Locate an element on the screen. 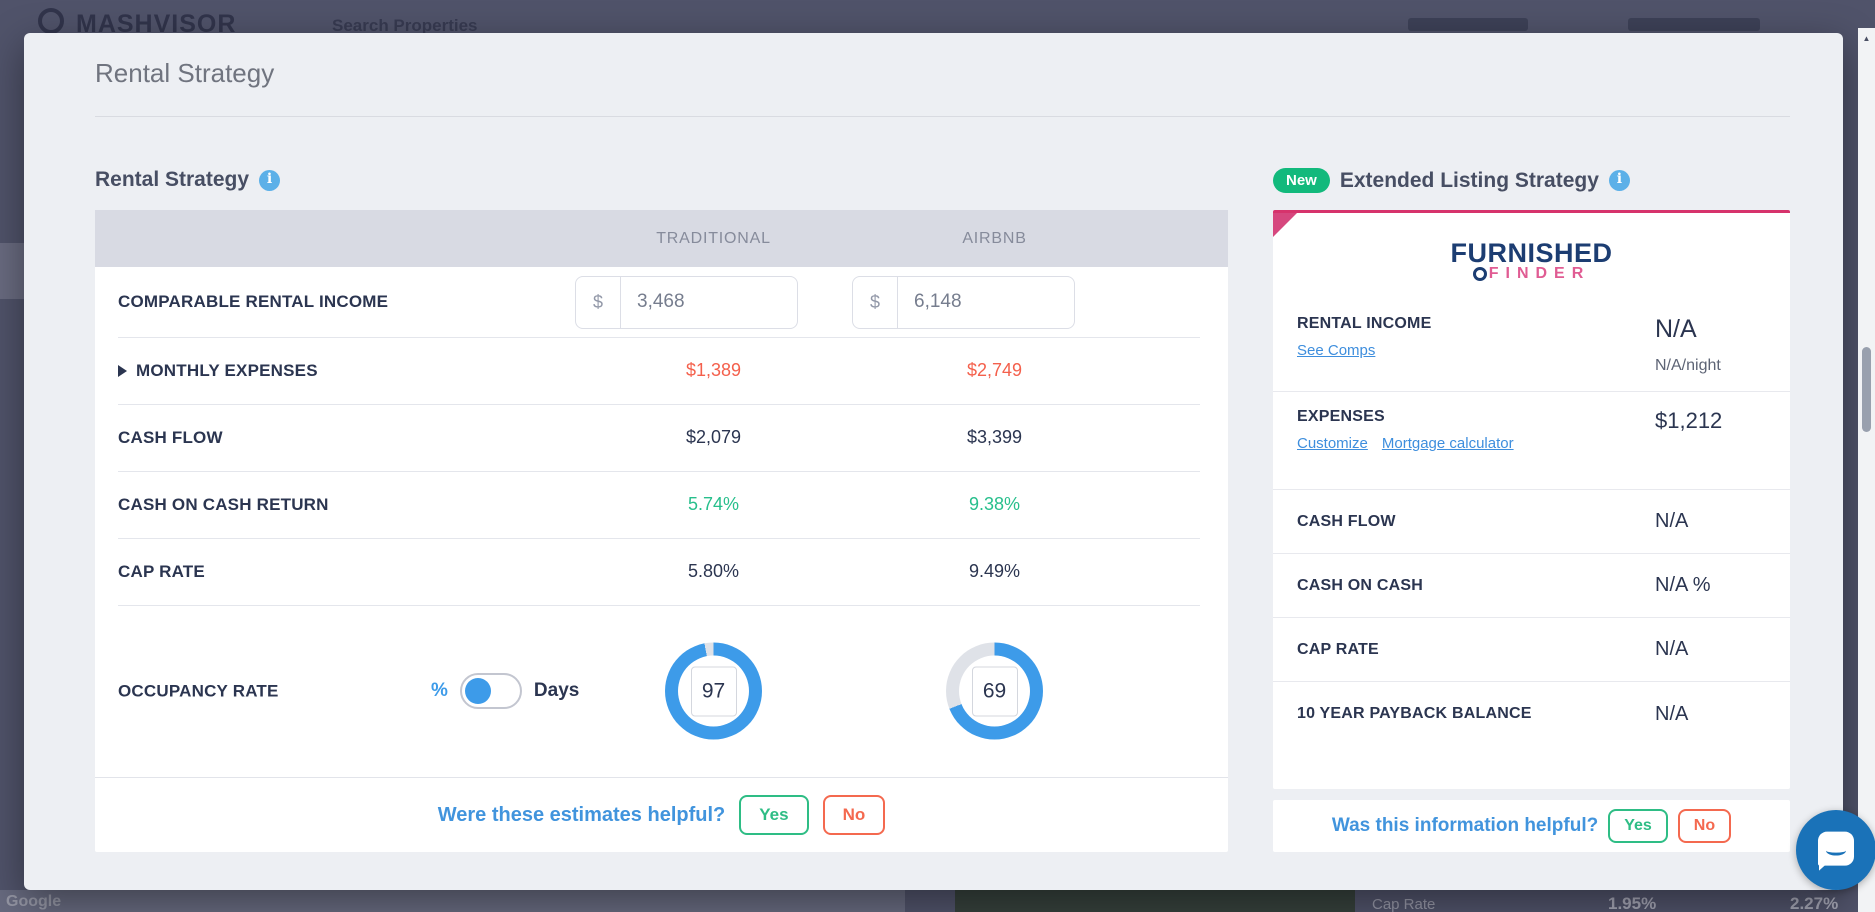 The image size is (1875, 912). airbnb-rent-input is located at coordinates (986, 302).